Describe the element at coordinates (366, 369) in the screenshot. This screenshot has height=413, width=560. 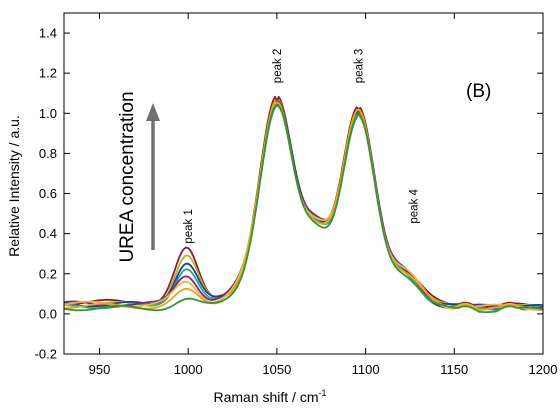
I see `x-tick-label: 1100` at that location.